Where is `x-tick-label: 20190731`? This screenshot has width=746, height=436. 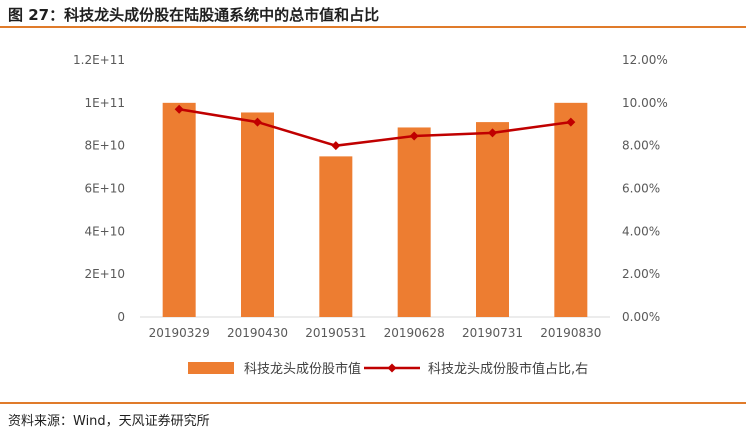 x-tick-label: 20190731 is located at coordinates (492, 333).